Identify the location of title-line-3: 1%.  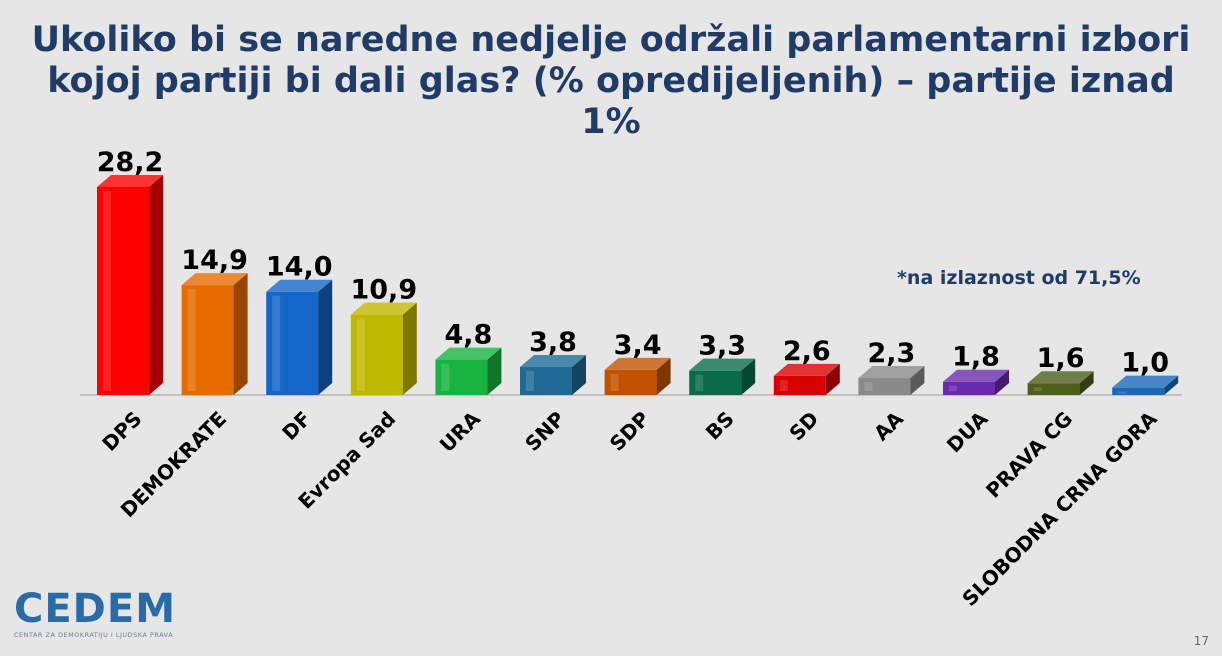
(611, 122).